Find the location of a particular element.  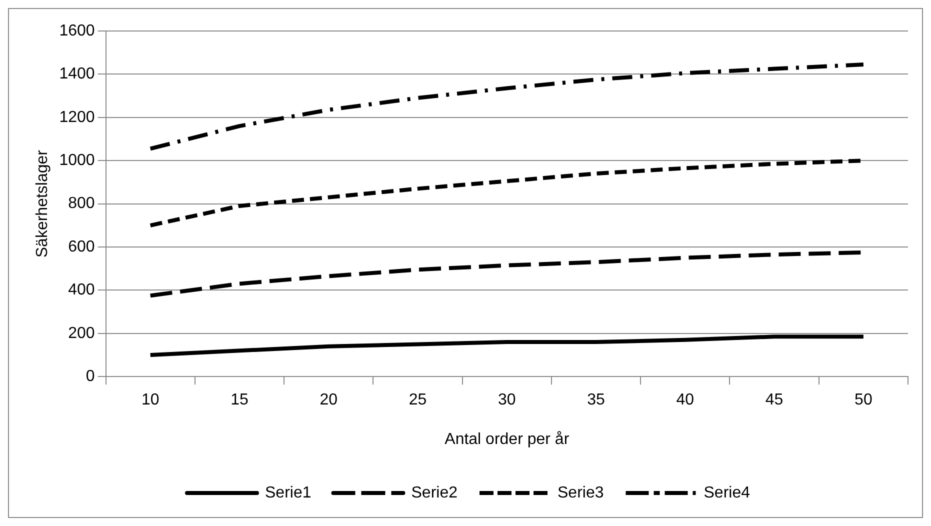

y-tick-label: 1200 is located at coordinates (77, 117).